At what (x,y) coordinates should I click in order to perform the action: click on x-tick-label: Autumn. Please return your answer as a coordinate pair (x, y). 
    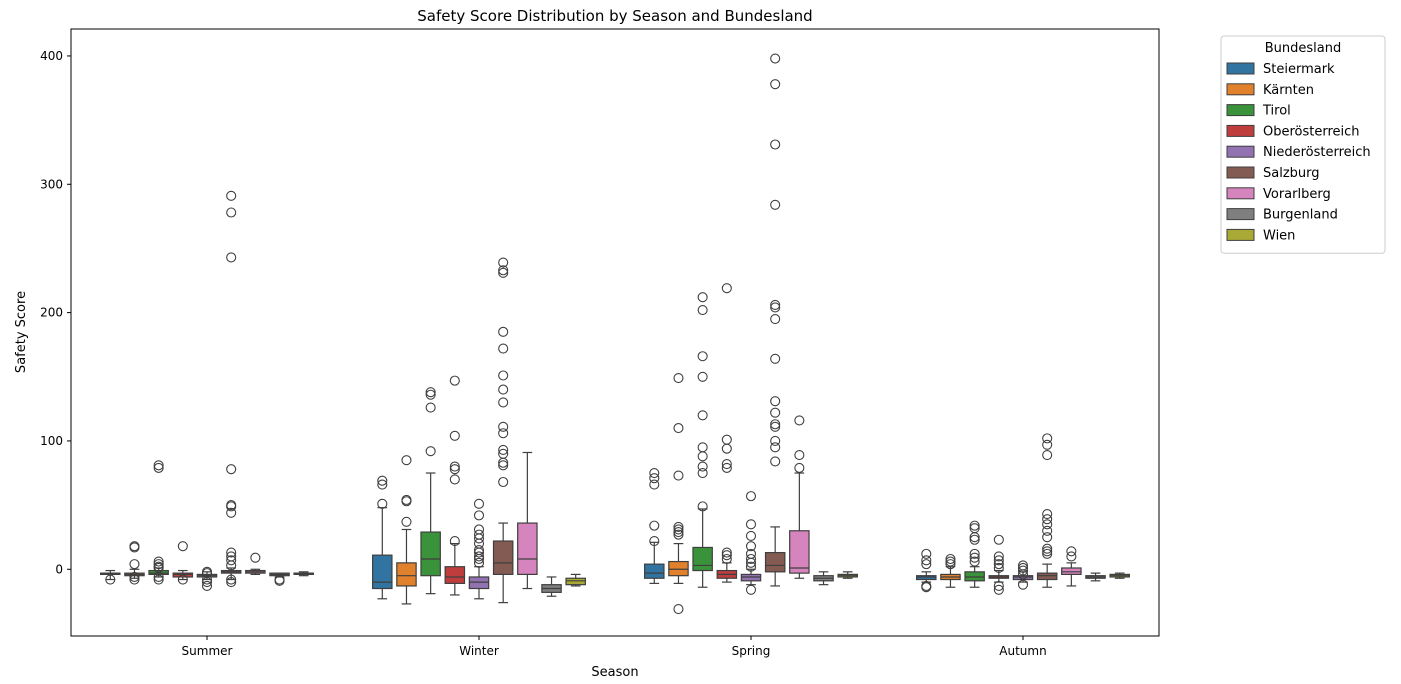
    Looking at the image, I should click on (1022, 651).